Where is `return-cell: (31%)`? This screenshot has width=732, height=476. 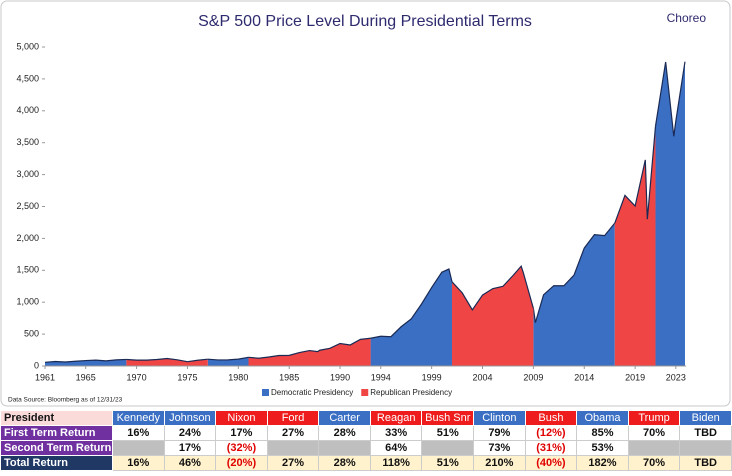
return-cell: (31%) is located at coordinates (551, 448).